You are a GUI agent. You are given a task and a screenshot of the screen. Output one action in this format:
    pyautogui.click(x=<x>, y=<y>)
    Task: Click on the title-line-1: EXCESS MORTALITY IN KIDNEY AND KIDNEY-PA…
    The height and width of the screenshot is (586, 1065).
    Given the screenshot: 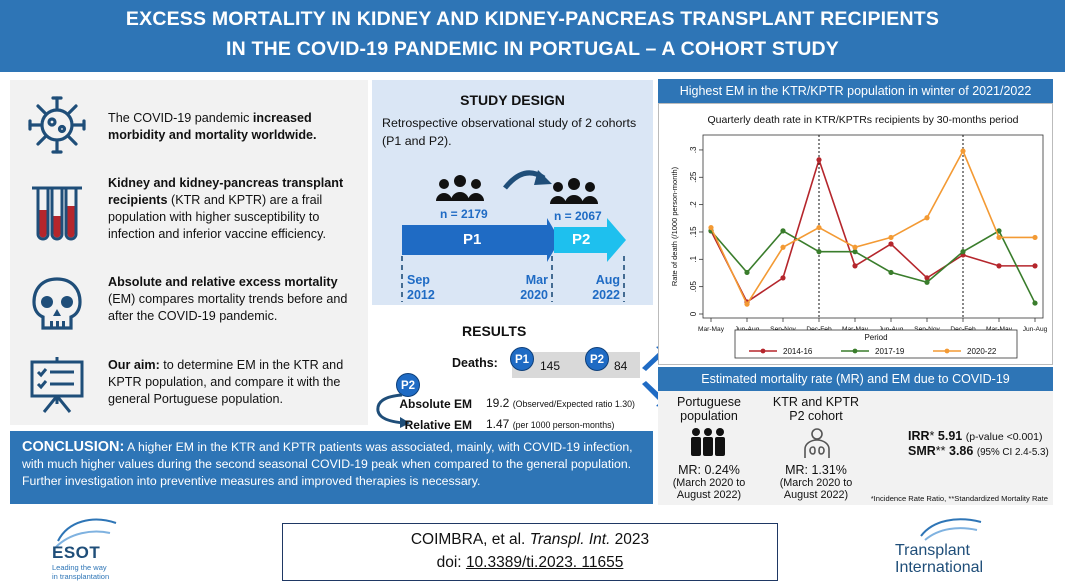 What is the action you would take?
    pyautogui.click(x=532, y=19)
    